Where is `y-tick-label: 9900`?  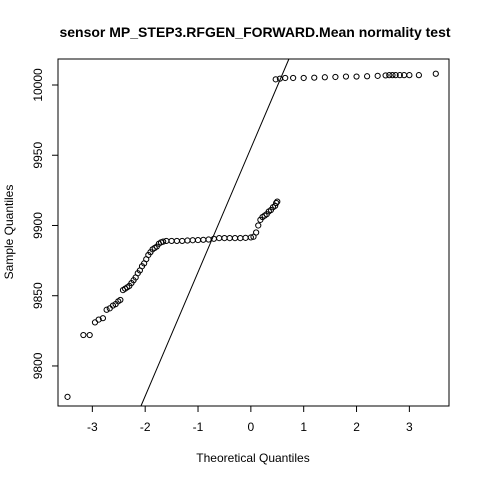 y-tick-label: 9900 is located at coordinates (38, 225).